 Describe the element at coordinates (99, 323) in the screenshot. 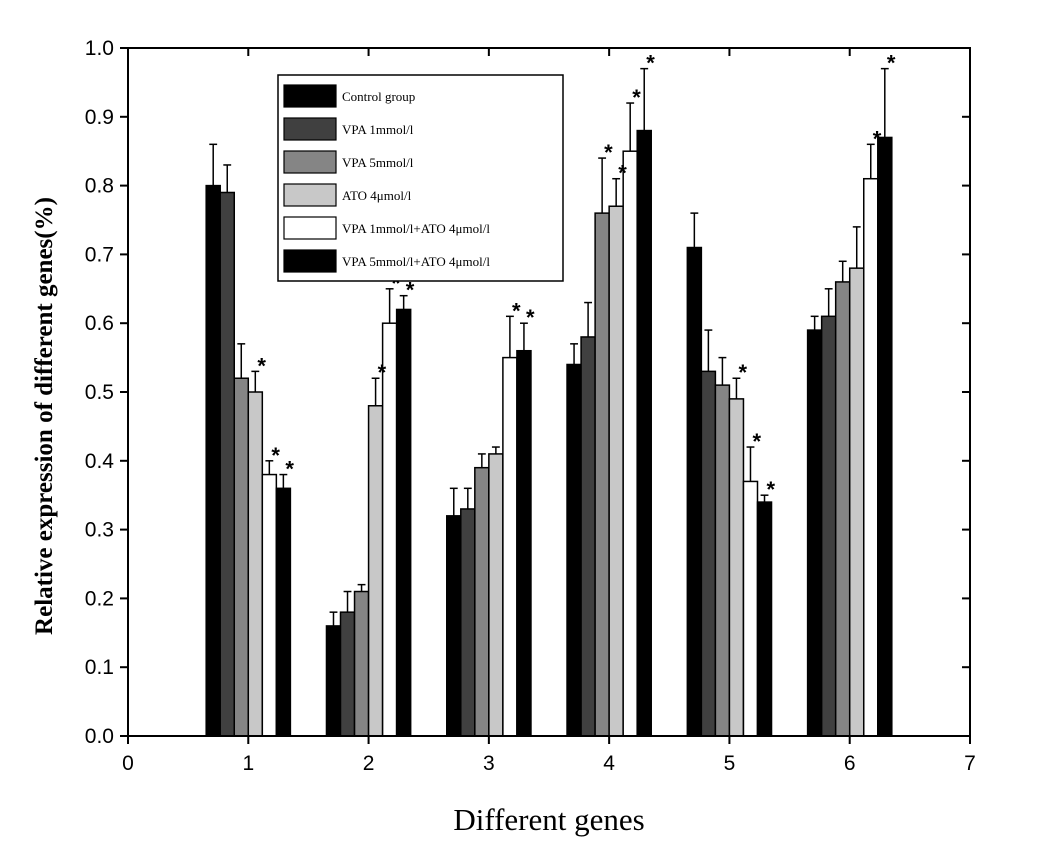

I see `y-tick-label: 0.6` at that location.